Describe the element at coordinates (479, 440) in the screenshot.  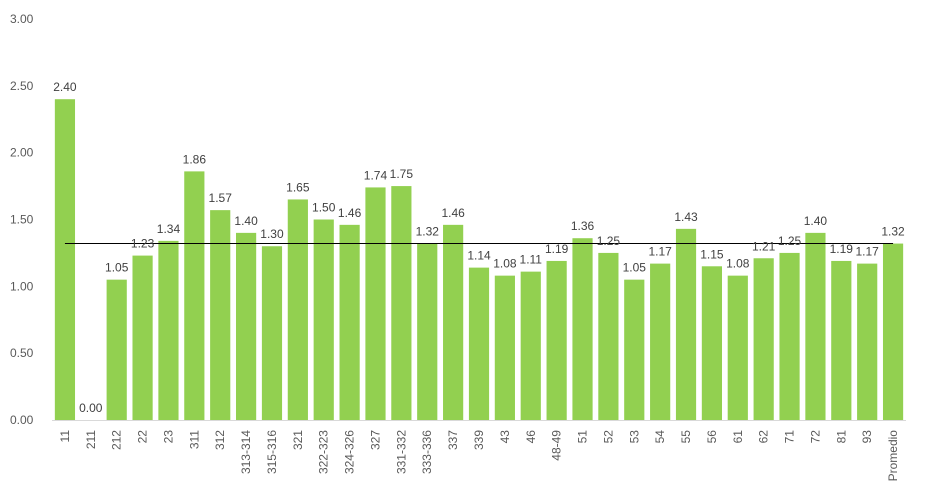
I see `x-tick-label: 339` at that location.